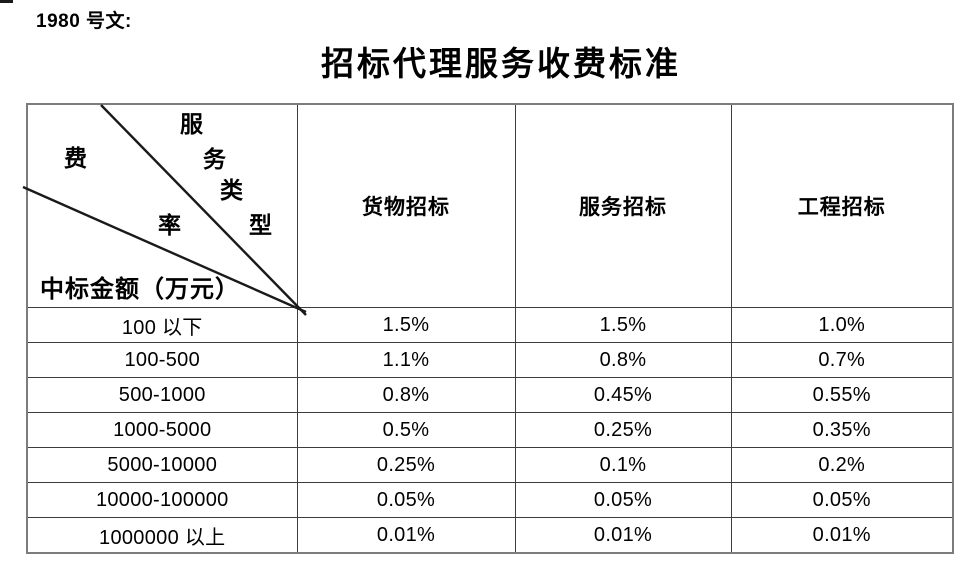 The height and width of the screenshot is (581, 976). I want to click on row-label: 100-500, so click(162, 360).